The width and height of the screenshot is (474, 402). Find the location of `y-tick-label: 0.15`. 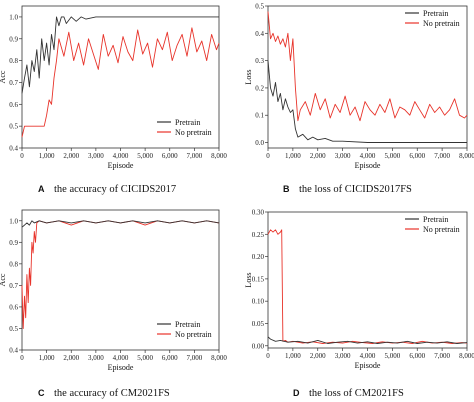

y-tick-label: 0.15 is located at coordinates (258, 279).